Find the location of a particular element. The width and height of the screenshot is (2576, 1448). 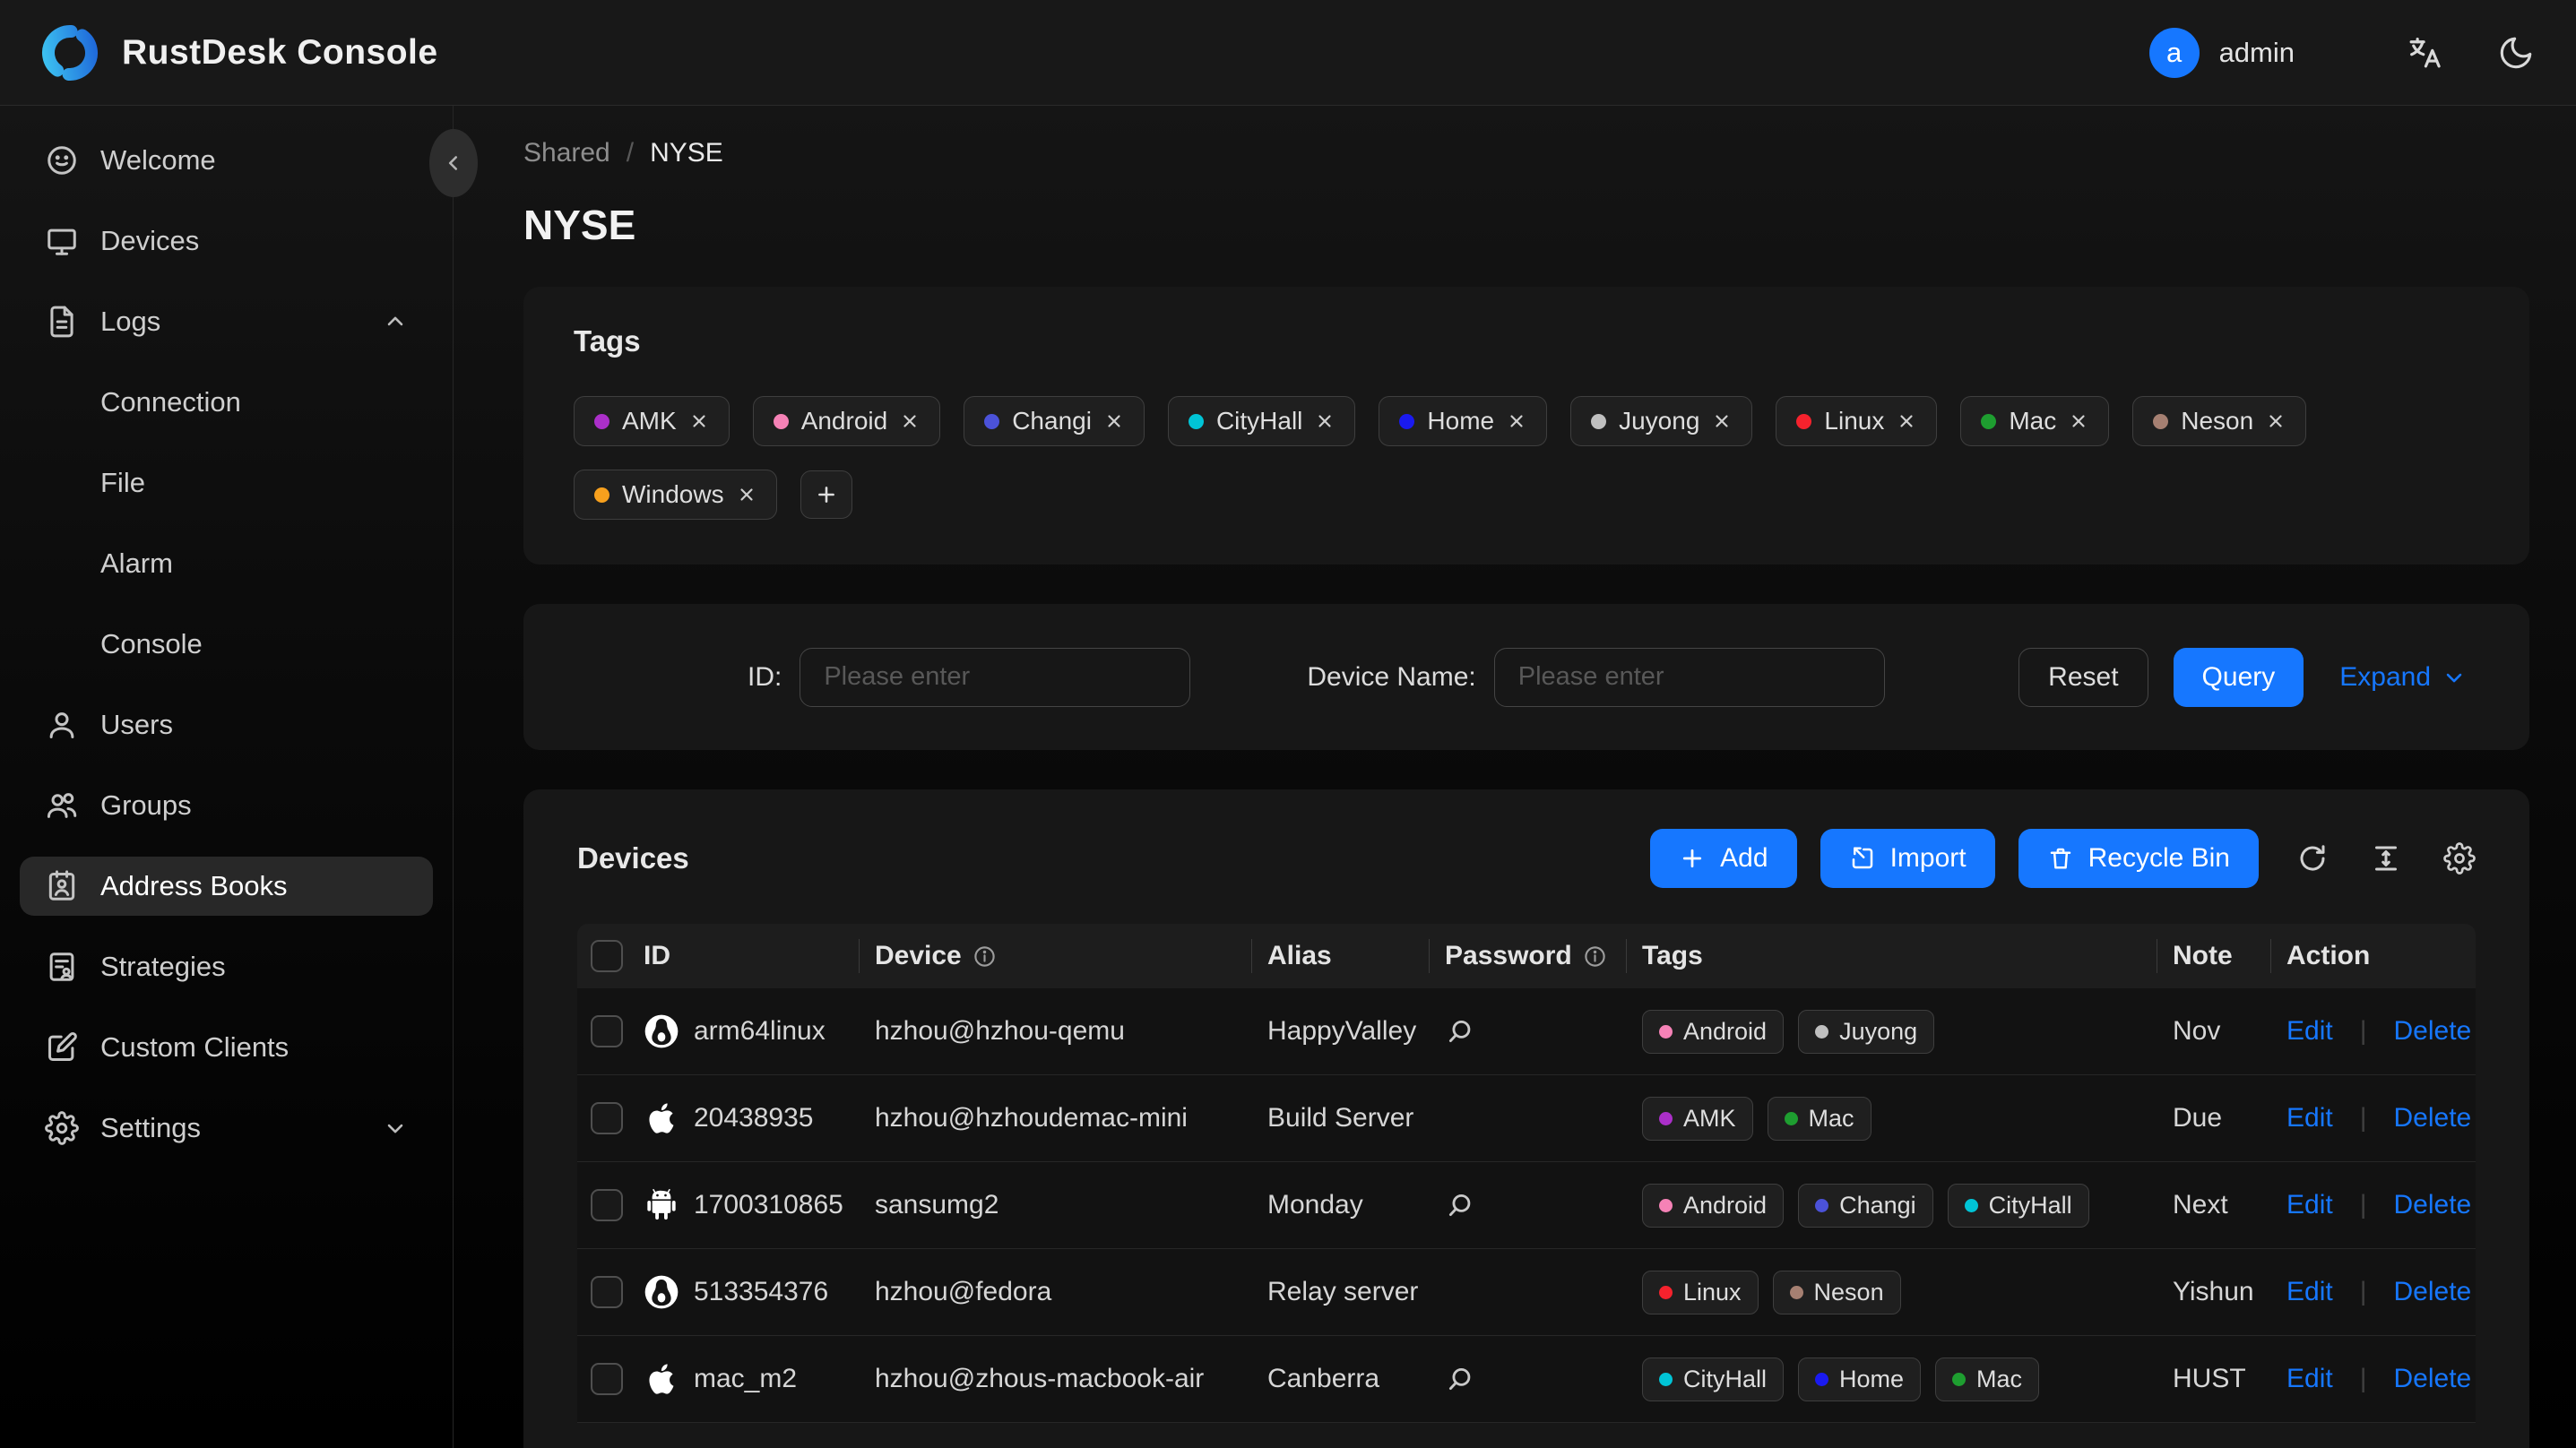

id-cell: mac_m2 is located at coordinates (743, 1379).